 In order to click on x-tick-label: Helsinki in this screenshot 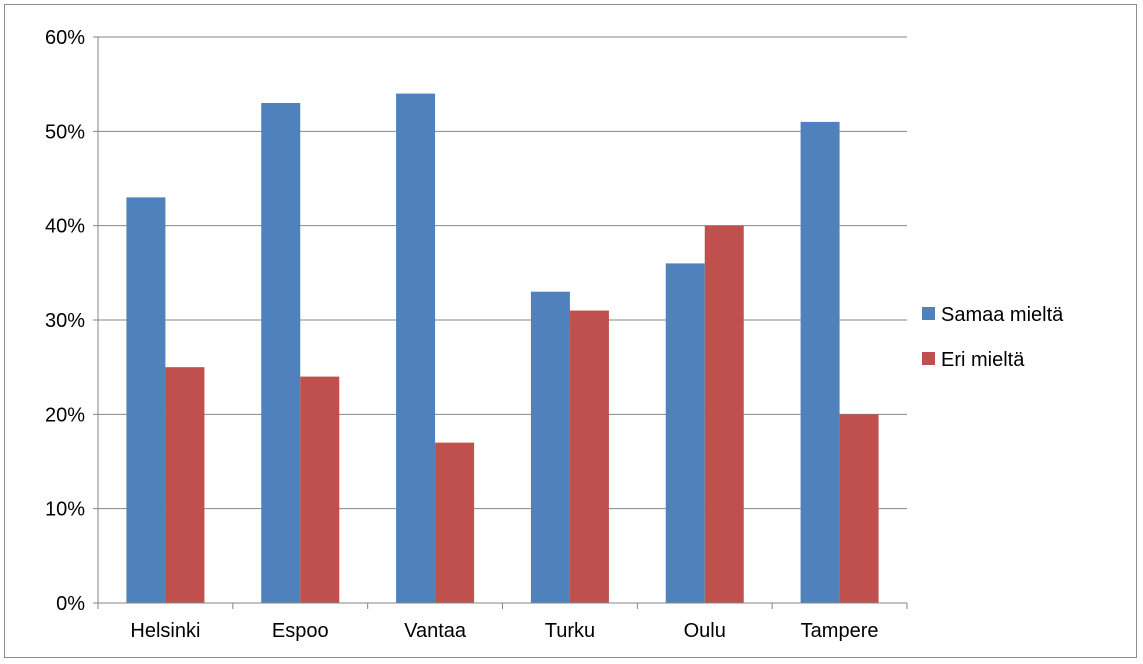, I will do `click(165, 631)`.